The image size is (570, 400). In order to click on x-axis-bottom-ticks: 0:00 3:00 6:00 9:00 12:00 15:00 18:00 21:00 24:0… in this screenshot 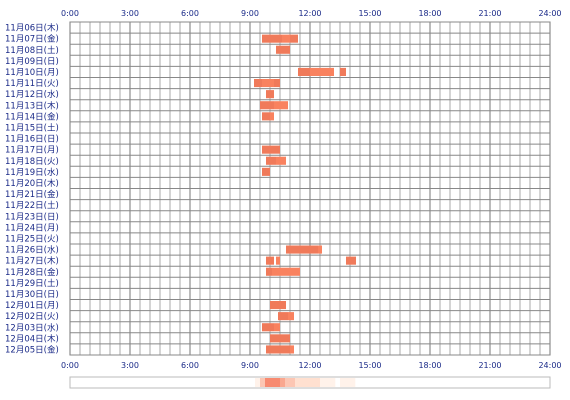, I will do `click(311, 365)`.